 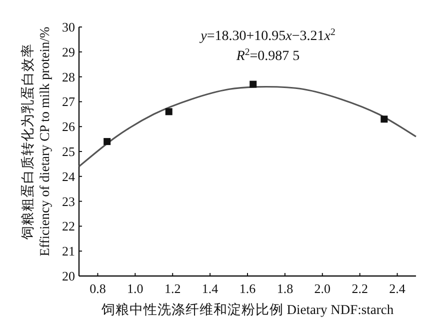 What do you see at coordinates (68, 52) in the screenshot?
I see `y-tick-label: 29` at bounding box center [68, 52].